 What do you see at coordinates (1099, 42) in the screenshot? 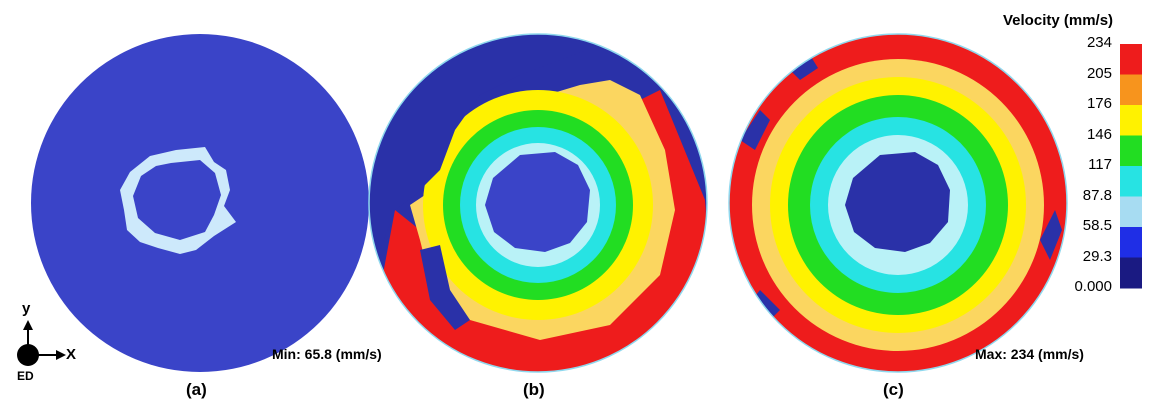
I see `legend-tick-label: 234` at bounding box center [1099, 42].